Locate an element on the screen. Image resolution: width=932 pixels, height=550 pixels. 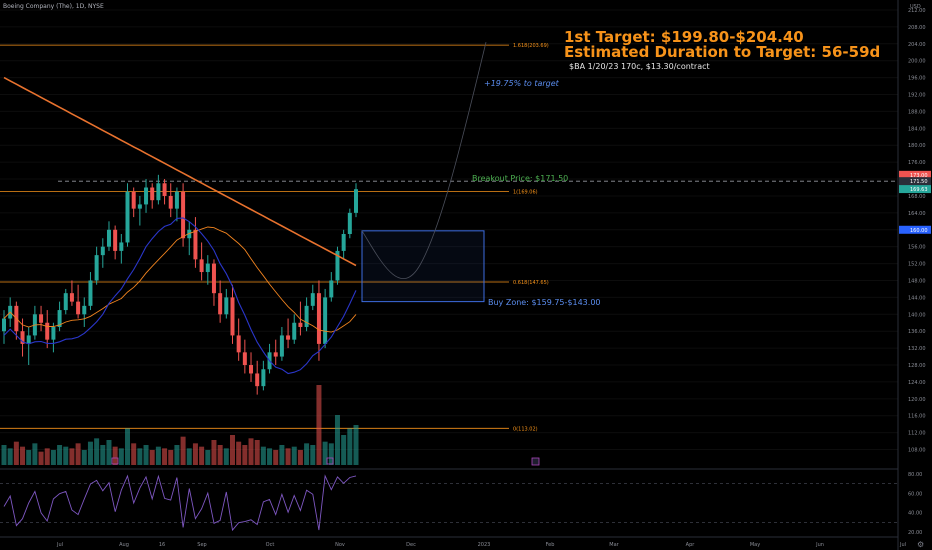
y-tick-label: 108.00 is located at coordinates (917, 451).